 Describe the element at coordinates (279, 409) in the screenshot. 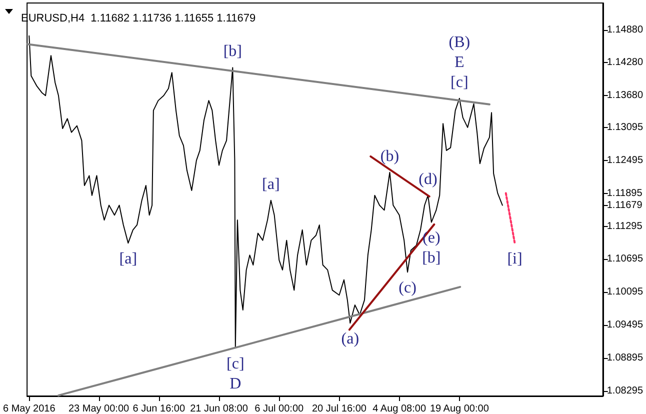

I see `x-tick-label: 6 Jul 00:00` at that location.